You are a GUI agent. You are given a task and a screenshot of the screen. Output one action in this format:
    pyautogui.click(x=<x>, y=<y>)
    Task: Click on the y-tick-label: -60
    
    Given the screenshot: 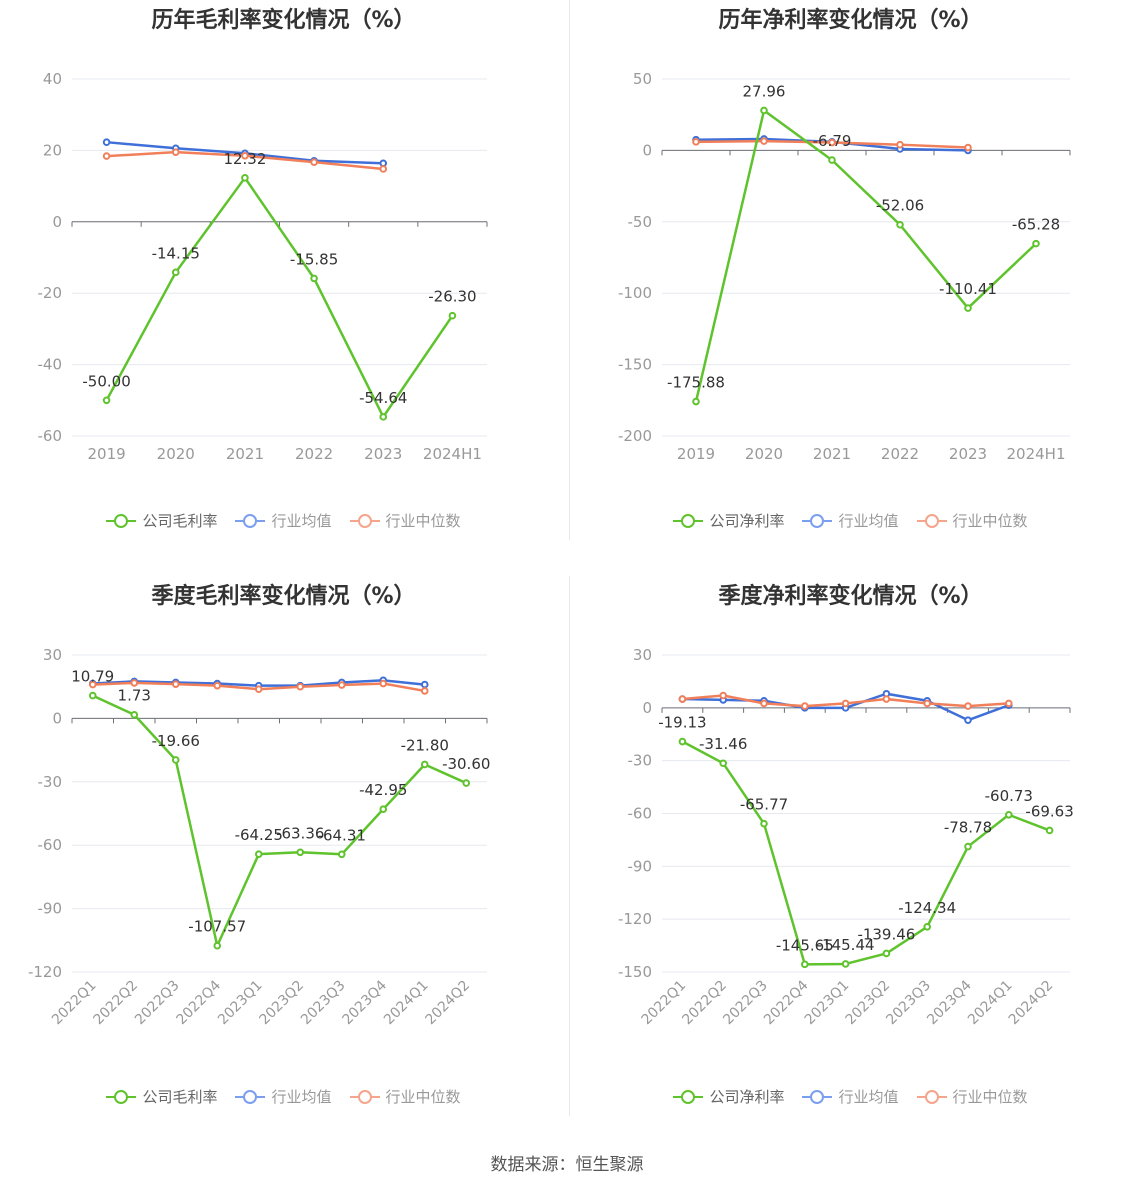 What is the action you would take?
    pyautogui.click(x=50, y=436)
    